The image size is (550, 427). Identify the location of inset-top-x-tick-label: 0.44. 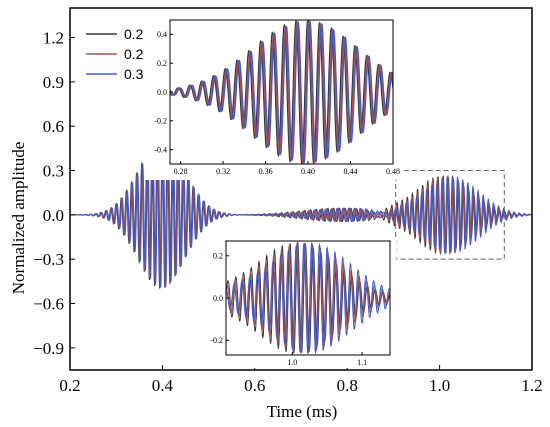
(351, 171).